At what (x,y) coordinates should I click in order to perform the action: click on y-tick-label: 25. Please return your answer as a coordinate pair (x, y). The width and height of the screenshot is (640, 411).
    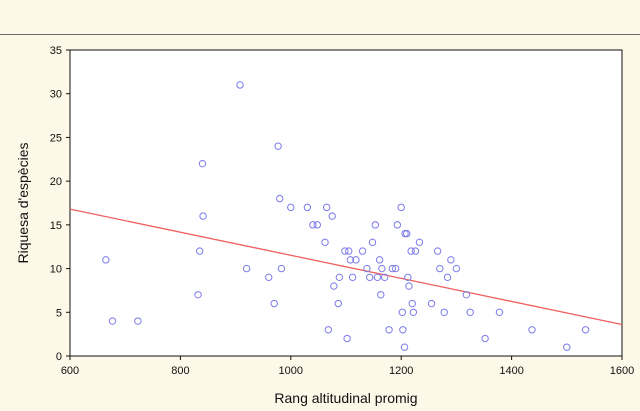
    Looking at the image, I should click on (56, 138).